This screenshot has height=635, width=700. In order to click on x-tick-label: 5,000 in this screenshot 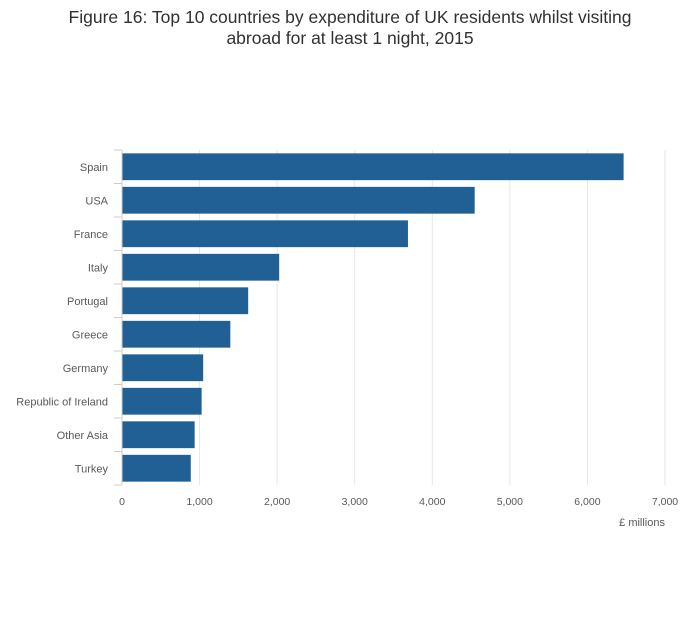, I will do `click(510, 502)`.